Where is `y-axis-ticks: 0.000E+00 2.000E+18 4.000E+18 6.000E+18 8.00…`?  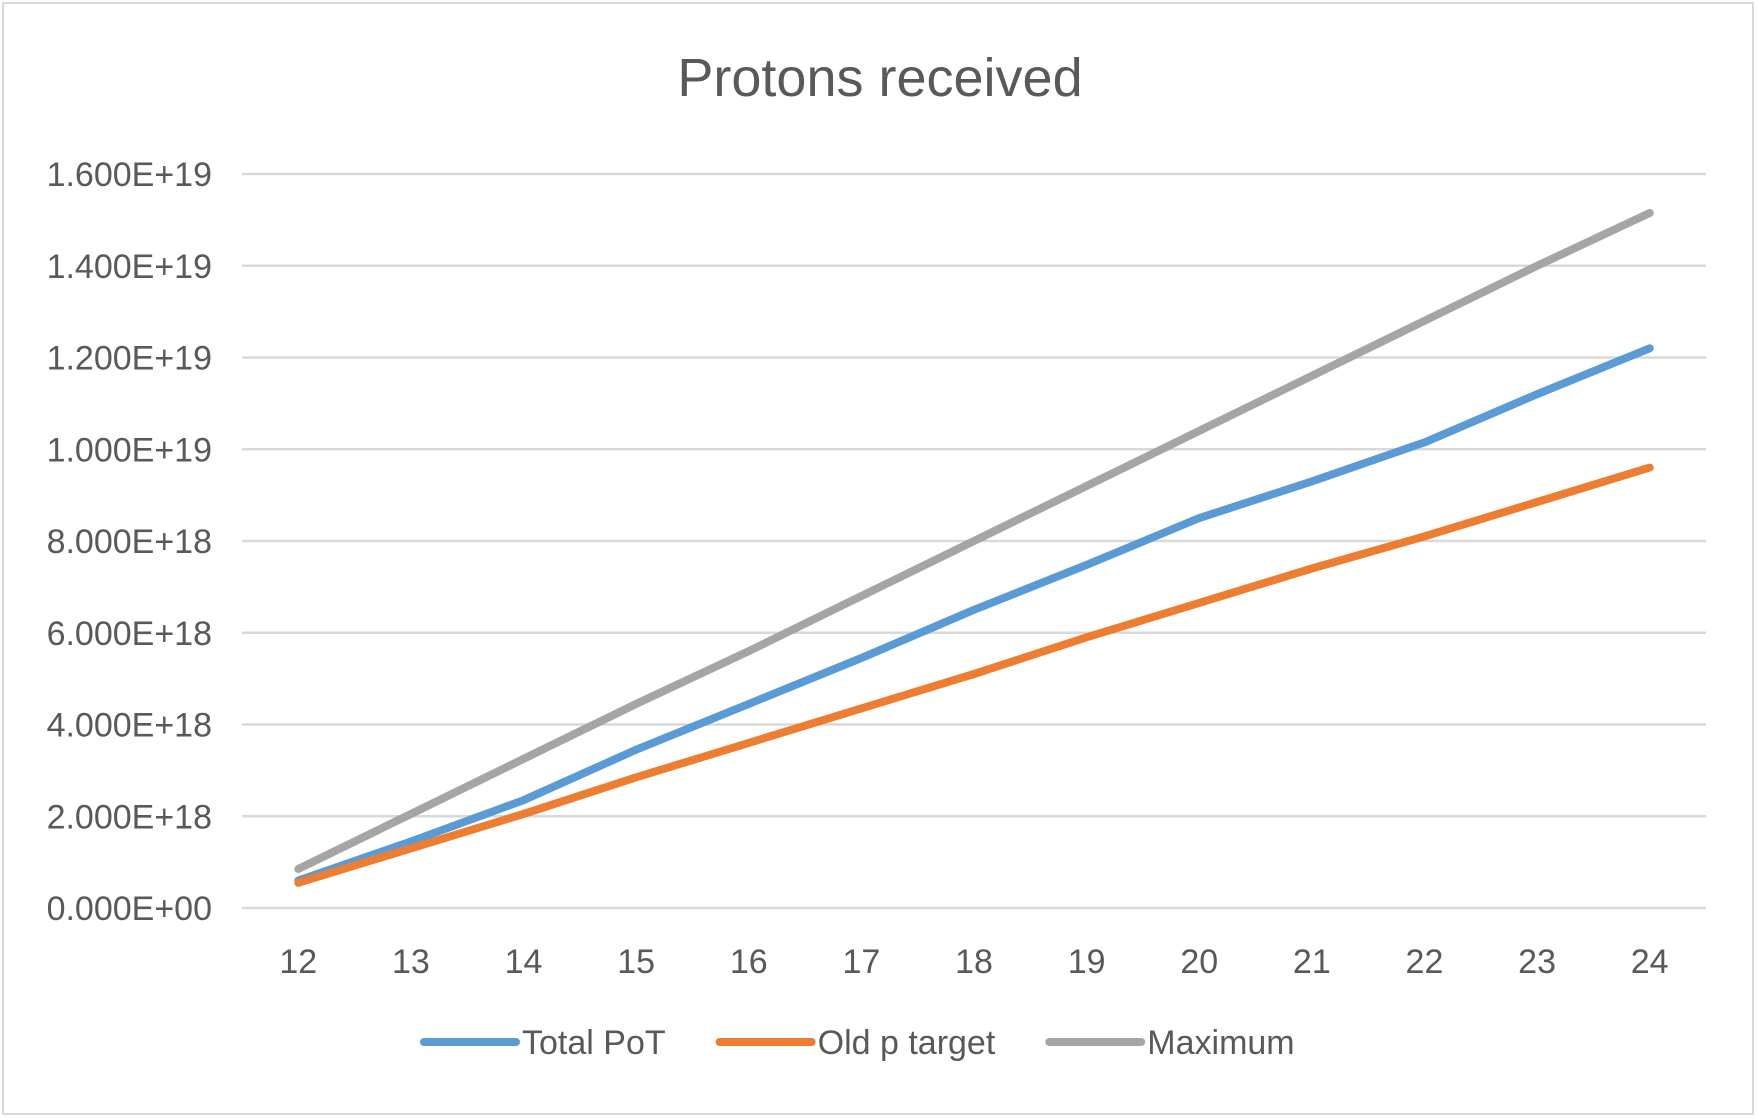
y-axis-ticks: 0.000E+00 2.000E+18 4.000E+18 6.000E+18 8.00… is located at coordinates (129, 542).